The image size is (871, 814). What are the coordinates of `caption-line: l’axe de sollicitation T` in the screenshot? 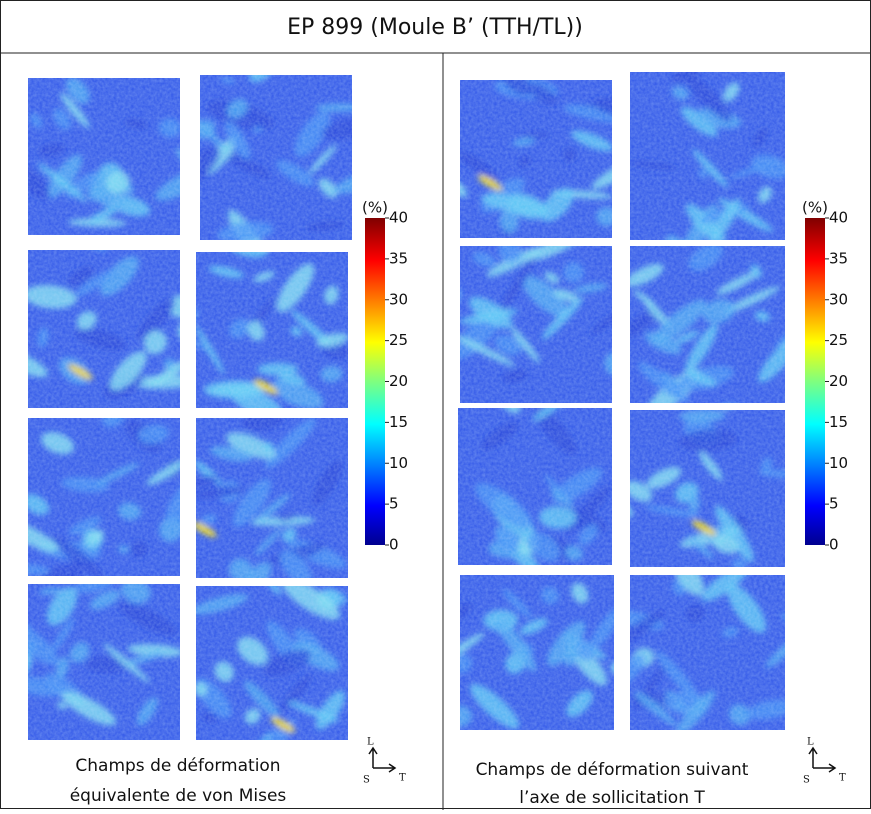 It's located at (612, 798).